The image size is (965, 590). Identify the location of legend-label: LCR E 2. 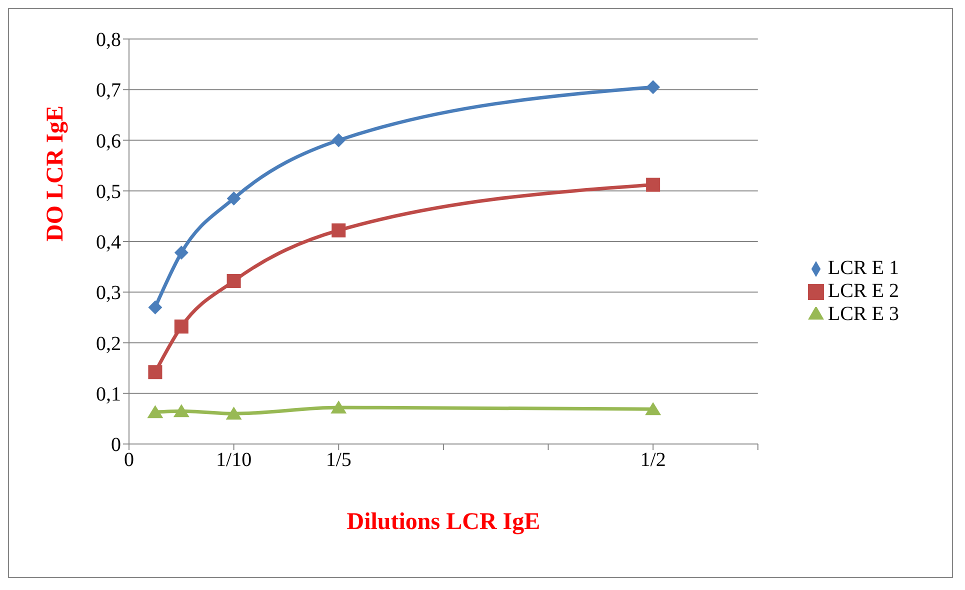
(863, 291).